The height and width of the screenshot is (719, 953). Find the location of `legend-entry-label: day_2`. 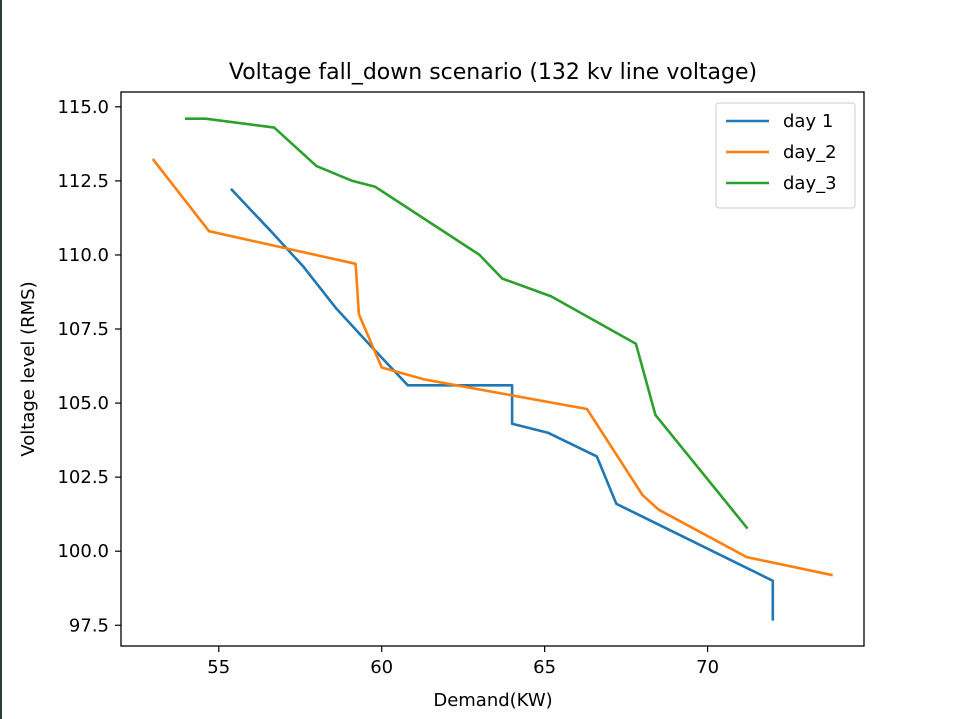

legend-entry-label: day_2 is located at coordinates (810, 152).